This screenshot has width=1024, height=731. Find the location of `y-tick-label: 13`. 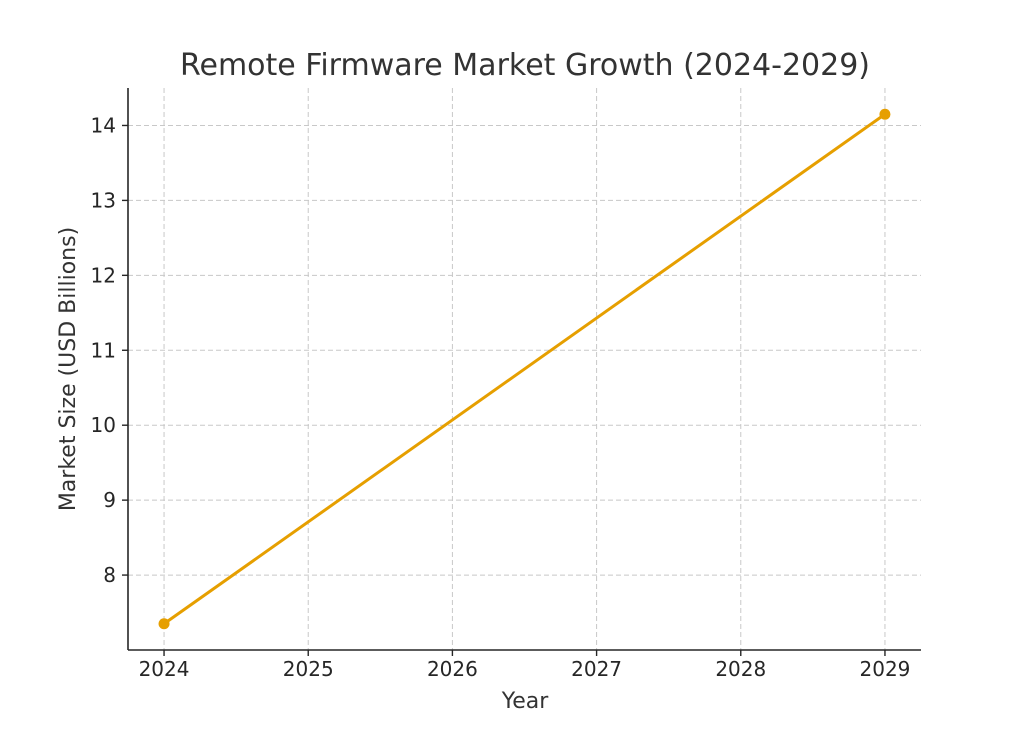

y-tick-label: 13 is located at coordinates (103, 200).